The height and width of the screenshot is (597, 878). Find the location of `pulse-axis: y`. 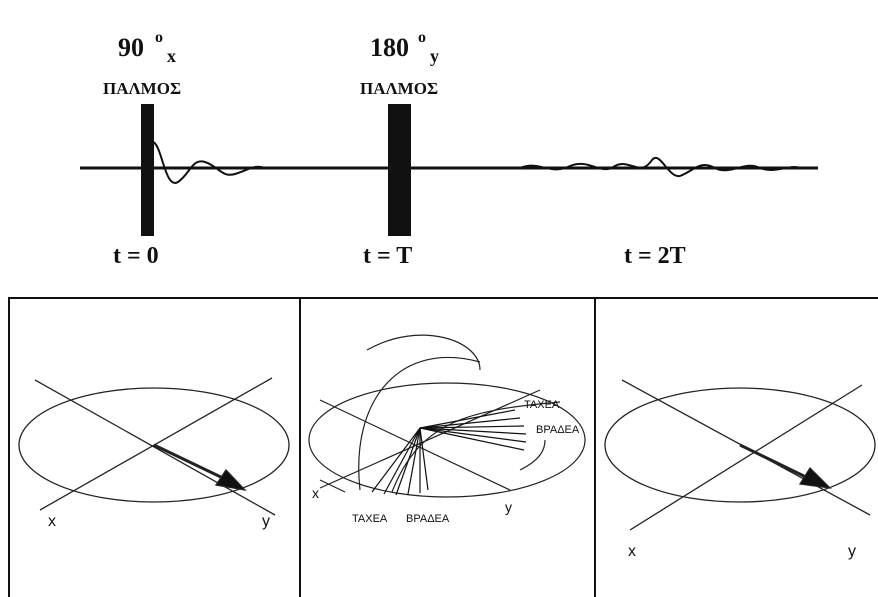

pulse-axis: y is located at coordinates (434, 56).